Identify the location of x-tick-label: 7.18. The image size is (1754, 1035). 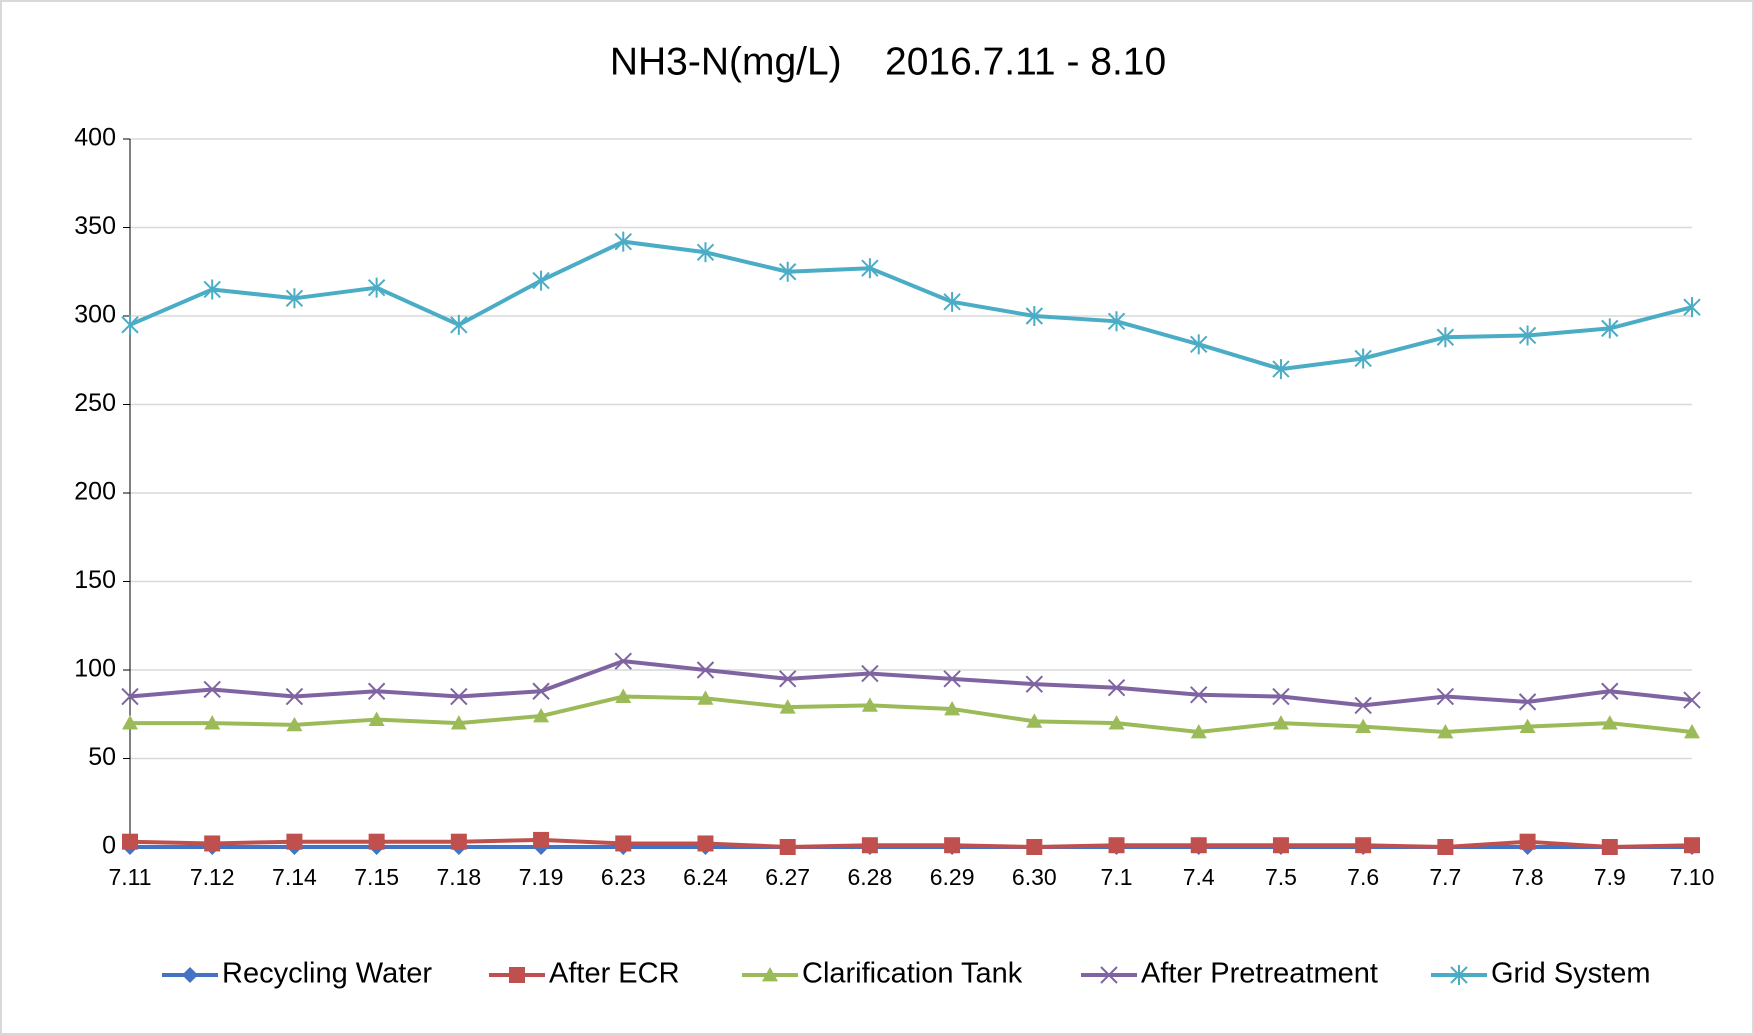
(458, 877).